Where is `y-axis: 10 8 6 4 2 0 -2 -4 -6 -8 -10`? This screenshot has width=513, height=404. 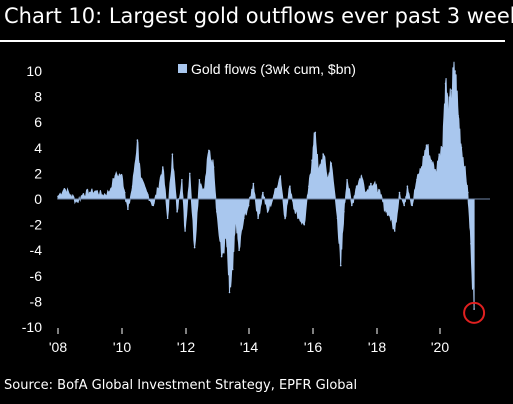
y-axis: 10 8 6 4 2 0 -2 -4 -6 -8 -10 is located at coordinates (32, 199).